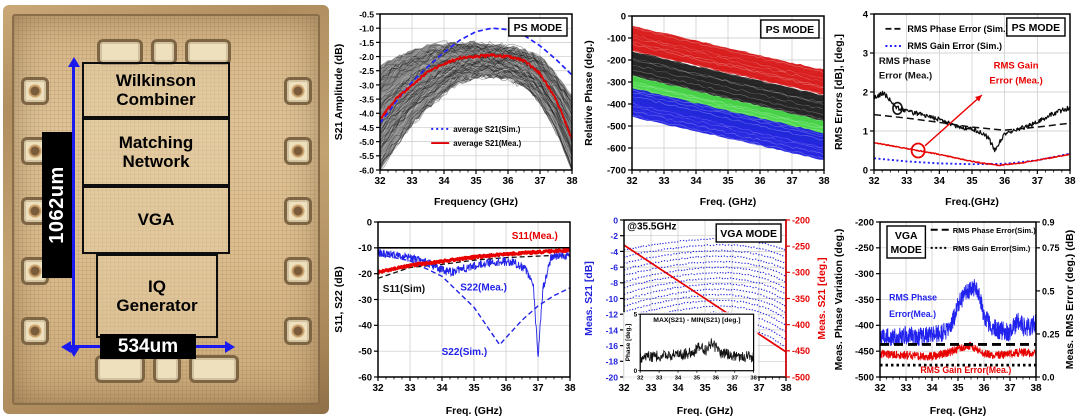 The height and width of the screenshot is (419, 1080). What do you see at coordinates (864, 352) in the screenshot?
I see `y-tick-label: -450` at bounding box center [864, 352].